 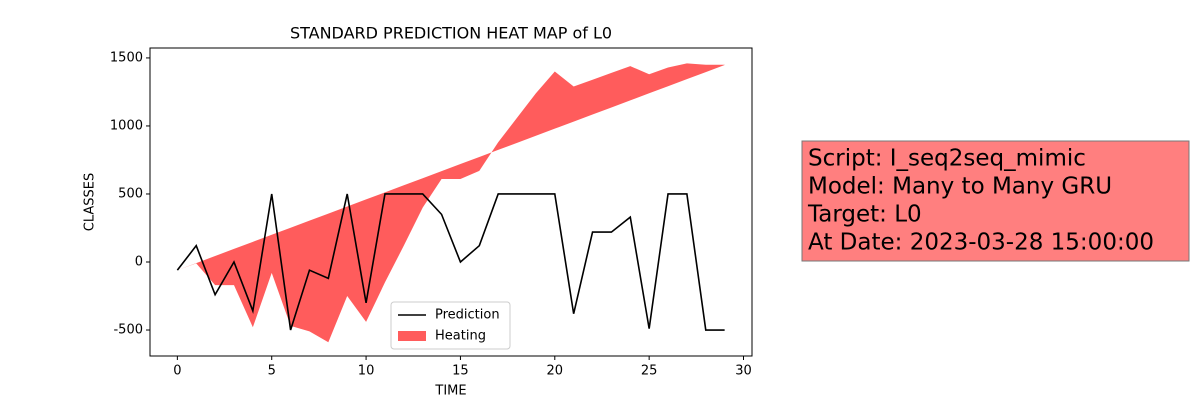 I want to click on annotation-text: Script: I_seq2seq_mimic, so click(x=947, y=159).